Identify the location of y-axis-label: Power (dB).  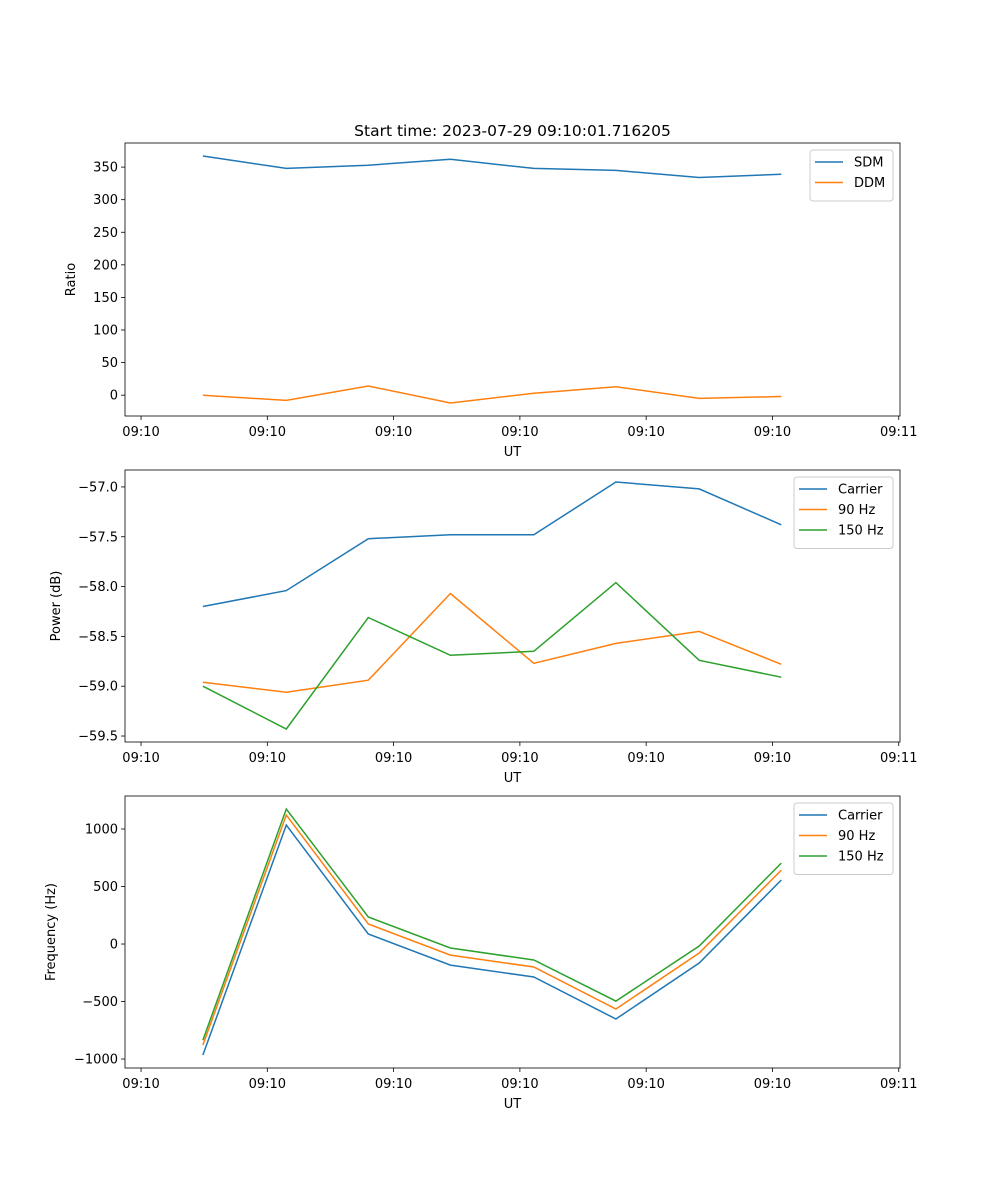
(56, 606).